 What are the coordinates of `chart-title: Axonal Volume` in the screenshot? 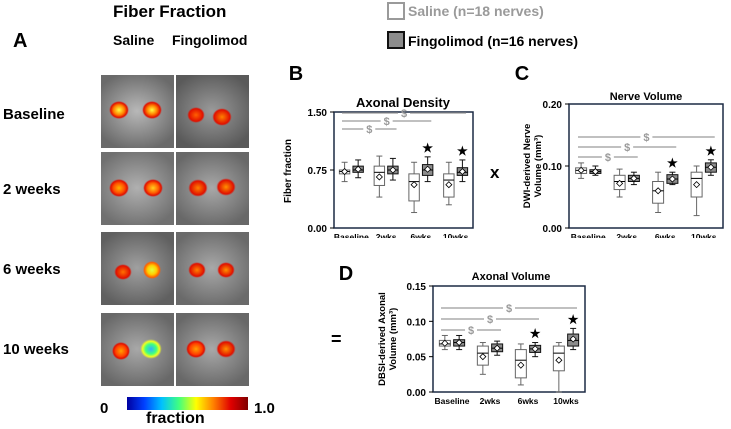 It's located at (511, 277).